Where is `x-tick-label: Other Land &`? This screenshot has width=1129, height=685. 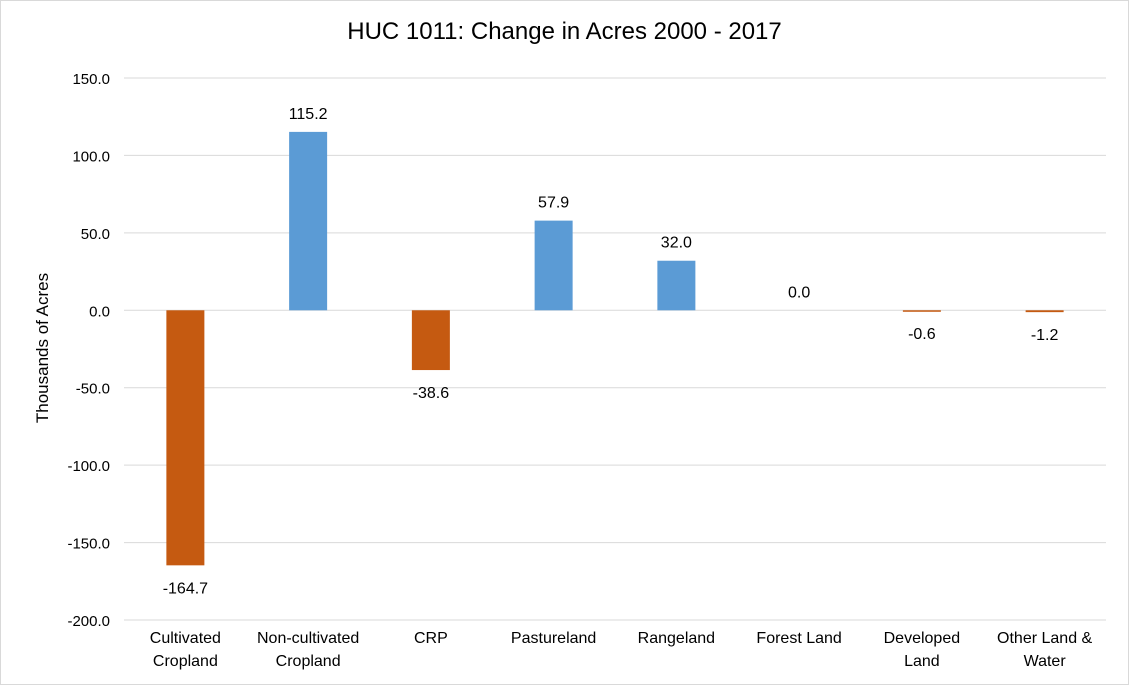 x-tick-label: Other Land & is located at coordinates (1045, 638).